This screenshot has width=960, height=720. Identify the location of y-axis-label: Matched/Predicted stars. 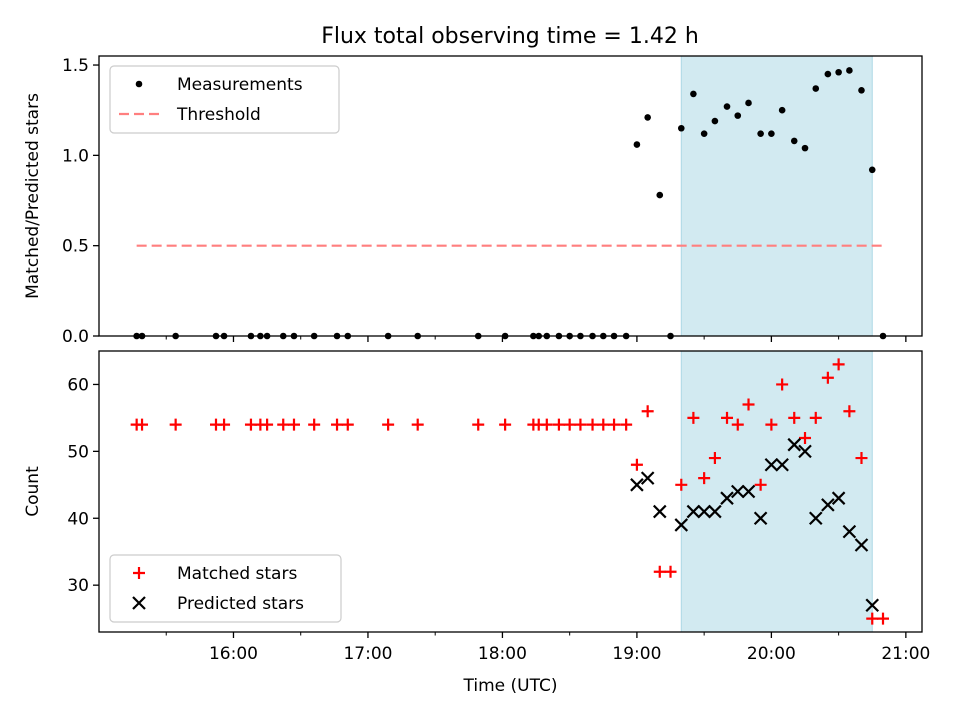
(33, 196).